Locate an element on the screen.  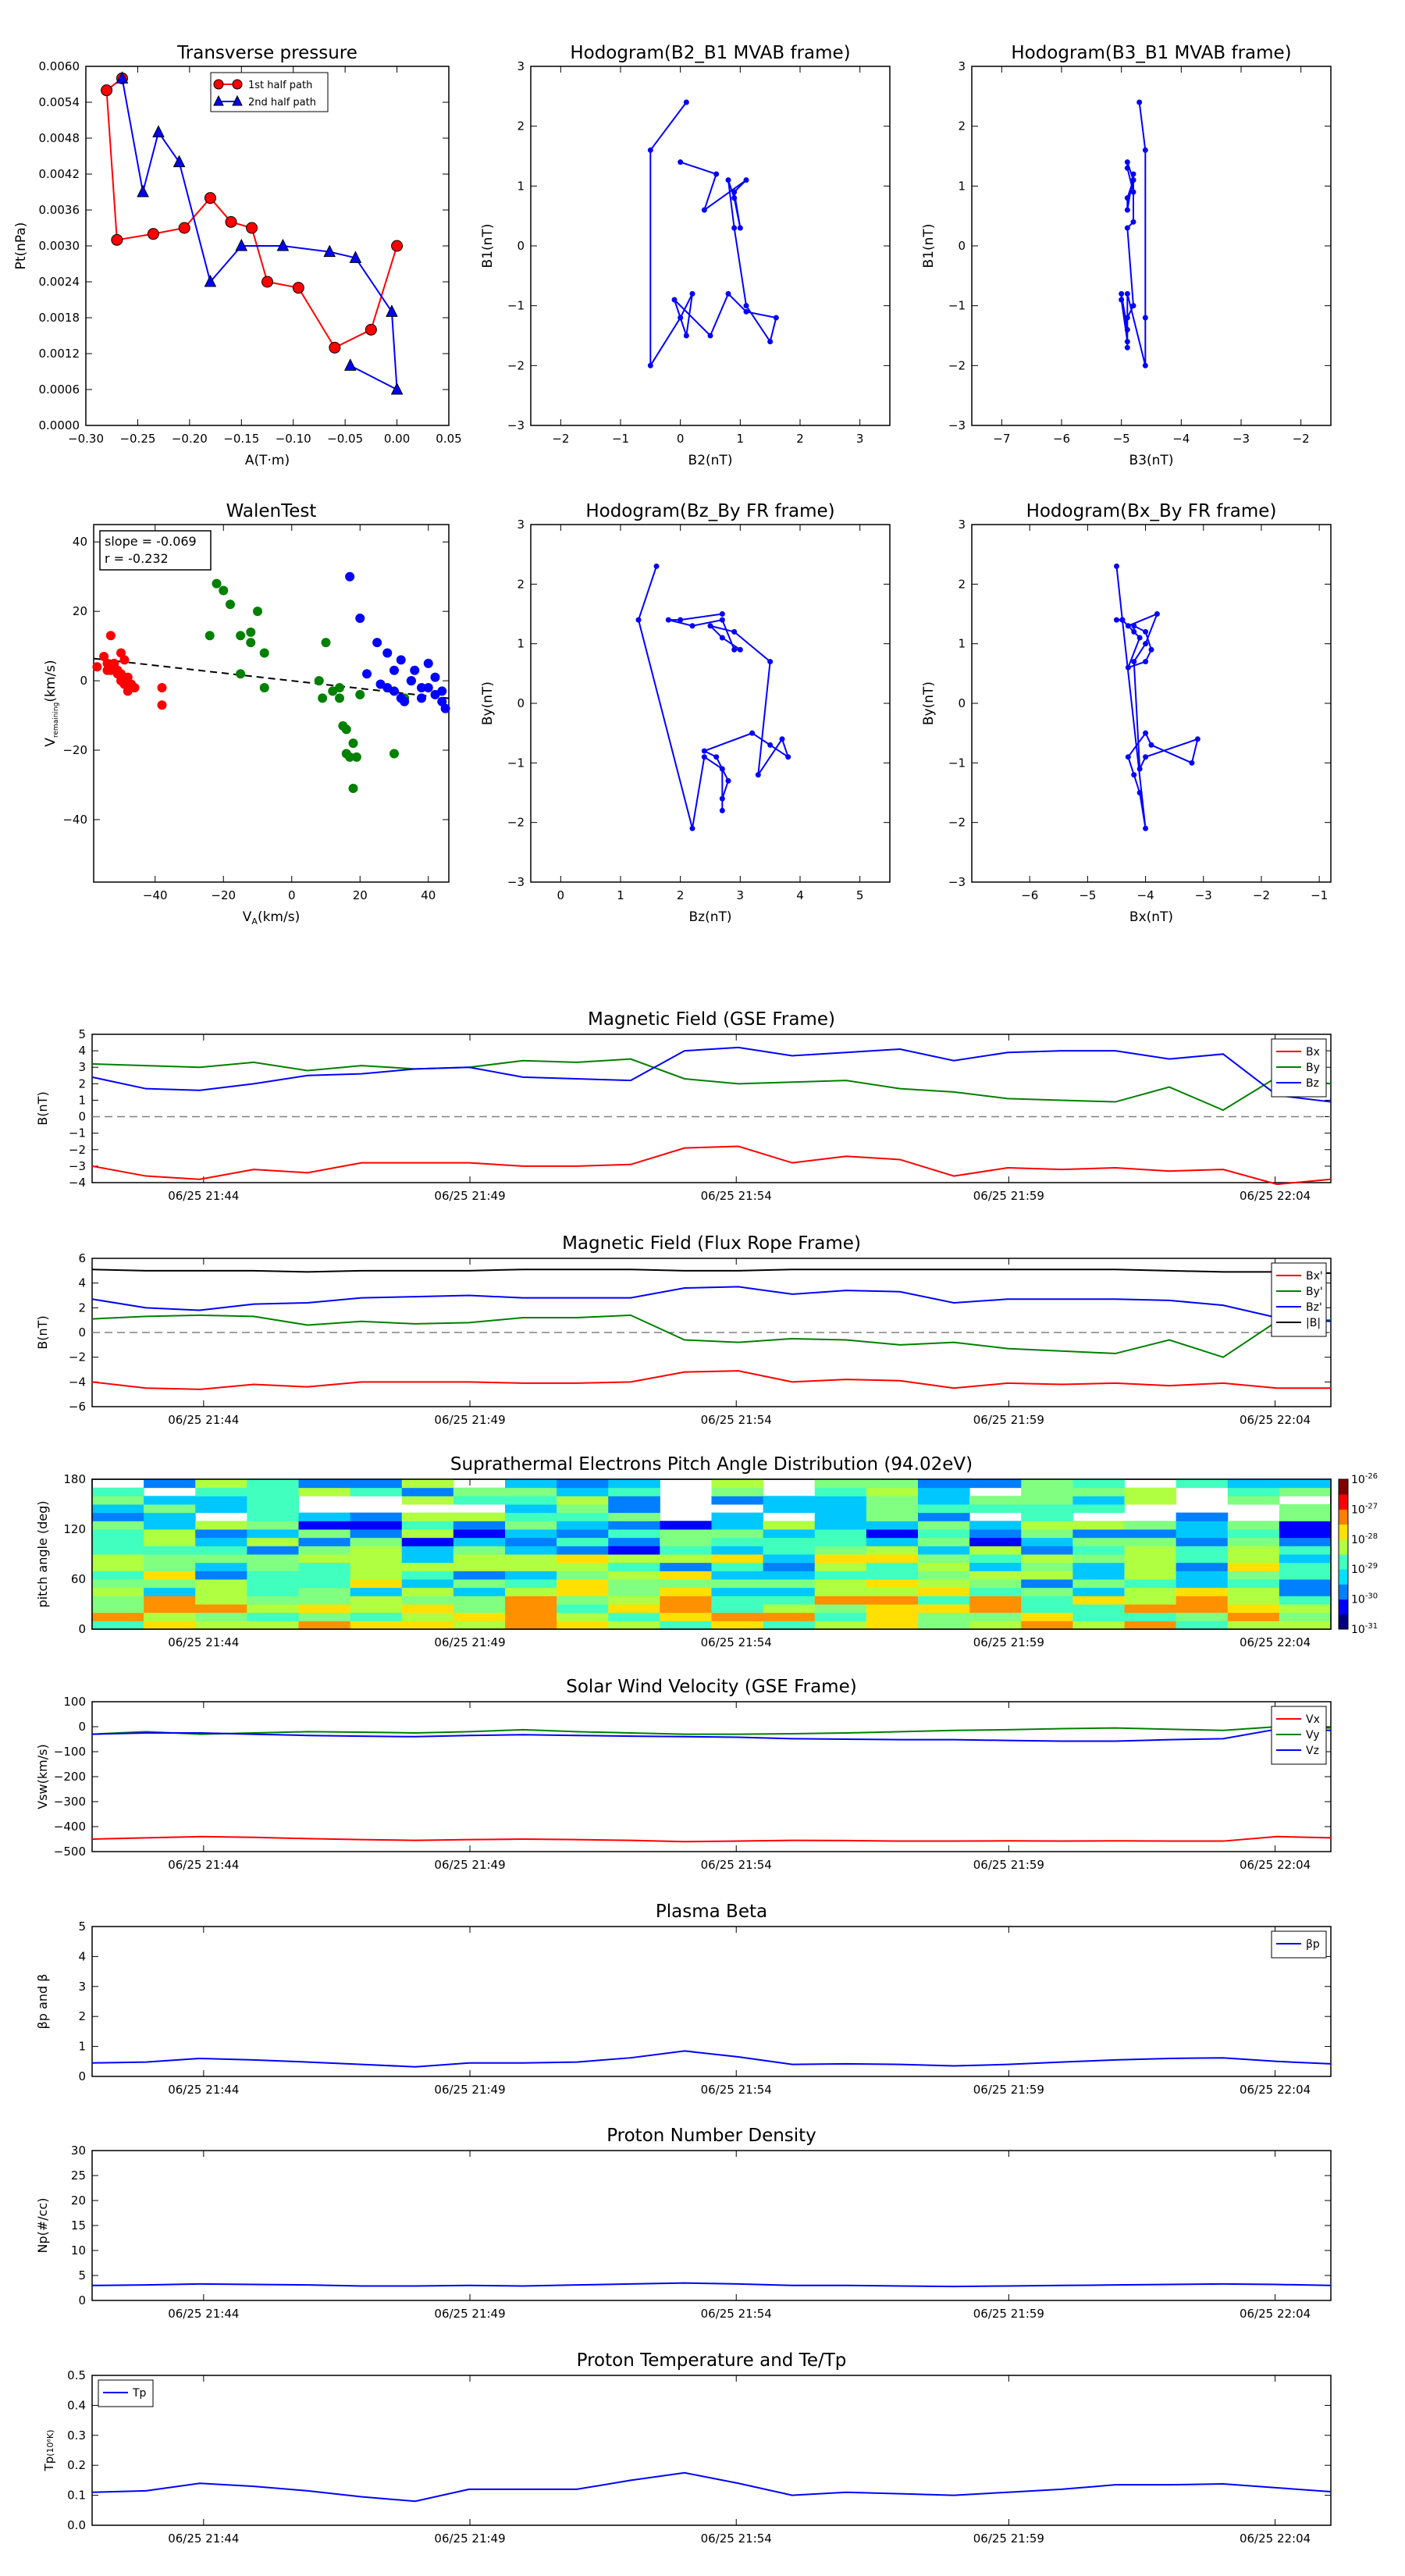
series-line is located at coordinates (713, 235).